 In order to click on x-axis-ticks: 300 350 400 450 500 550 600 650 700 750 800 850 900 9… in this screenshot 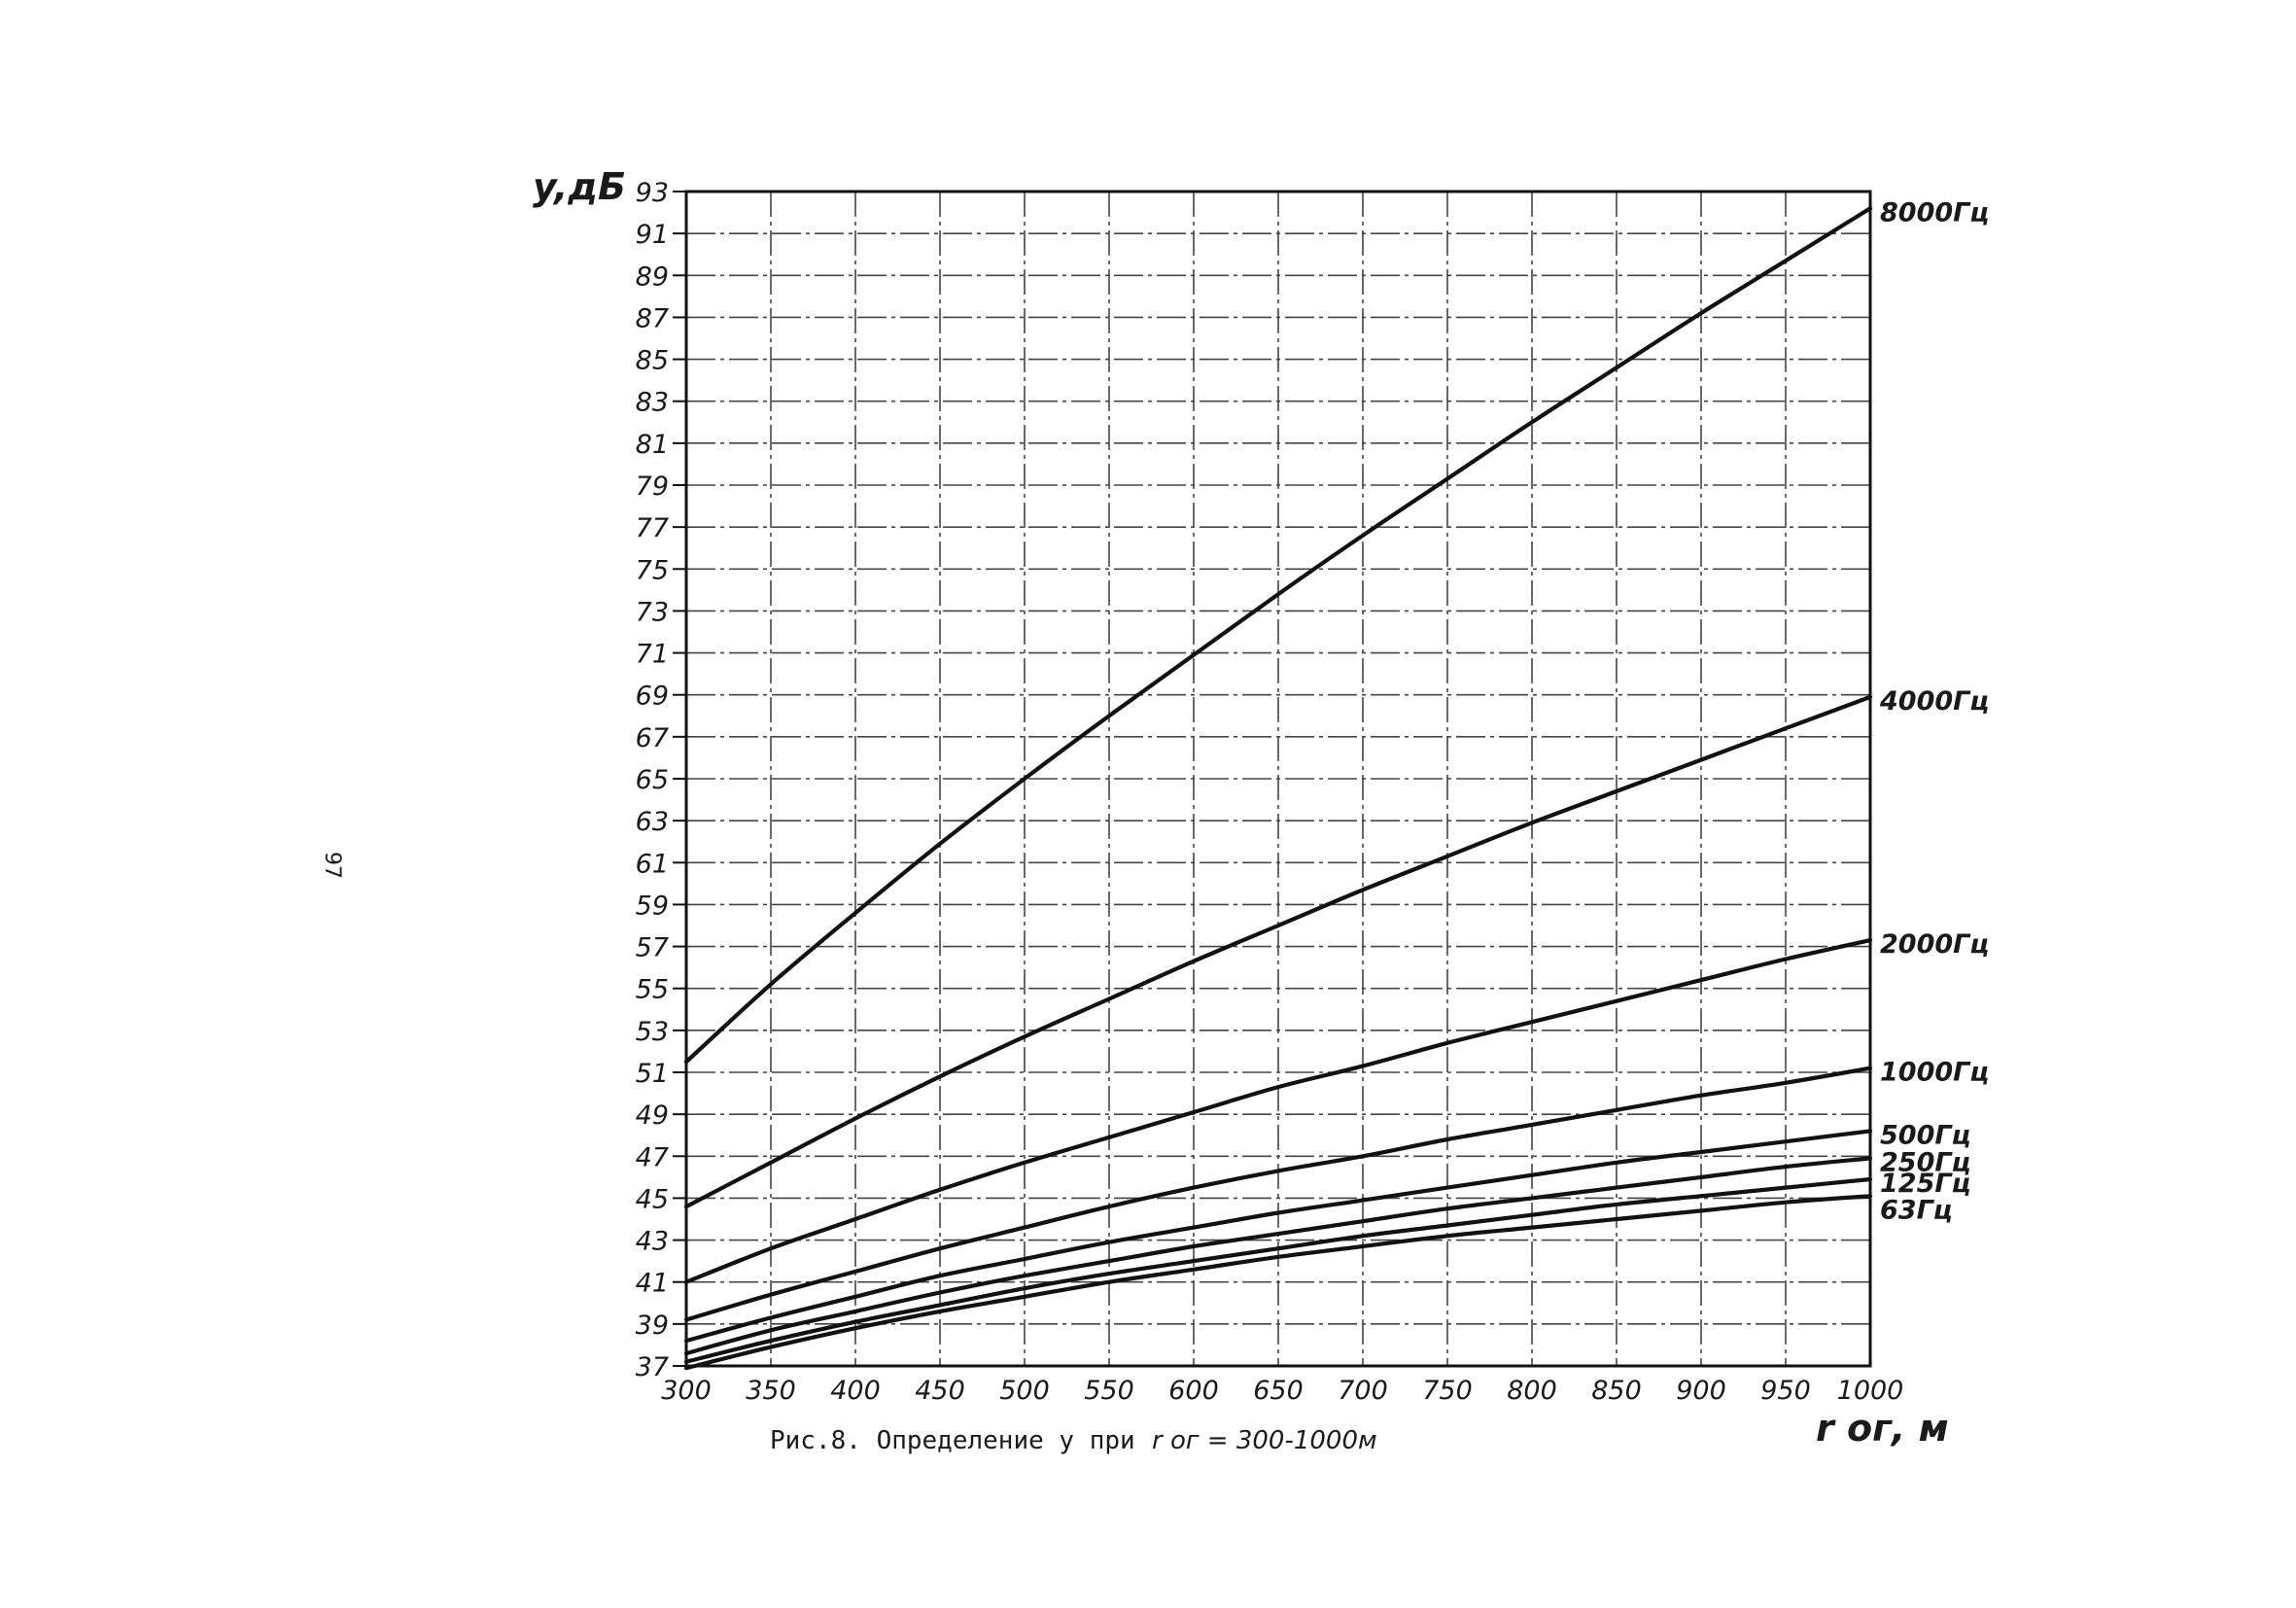, I will do `click(1282, 1391)`.